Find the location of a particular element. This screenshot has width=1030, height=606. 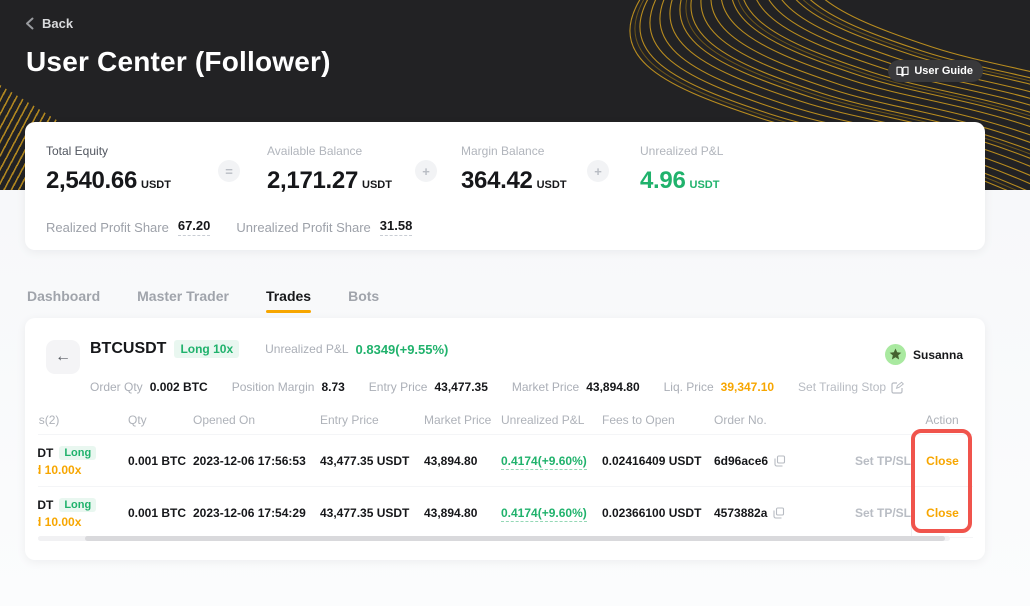

col-order-no: Order No. is located at coordinates (740, 420).